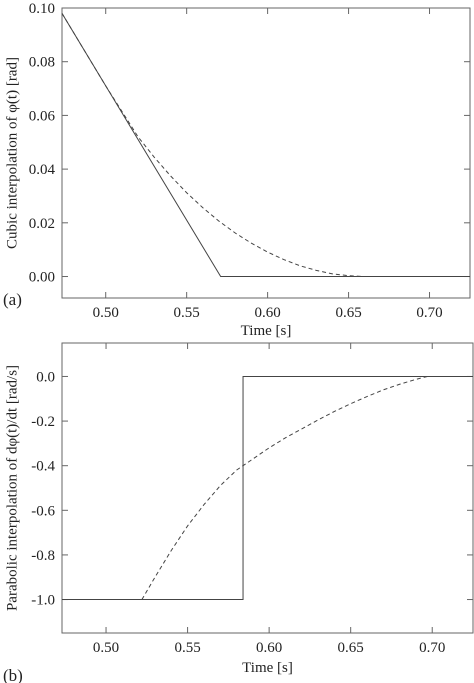 The image size is (474, 683). I want to click on y-tick-label: 0.08, so click(42, 63).